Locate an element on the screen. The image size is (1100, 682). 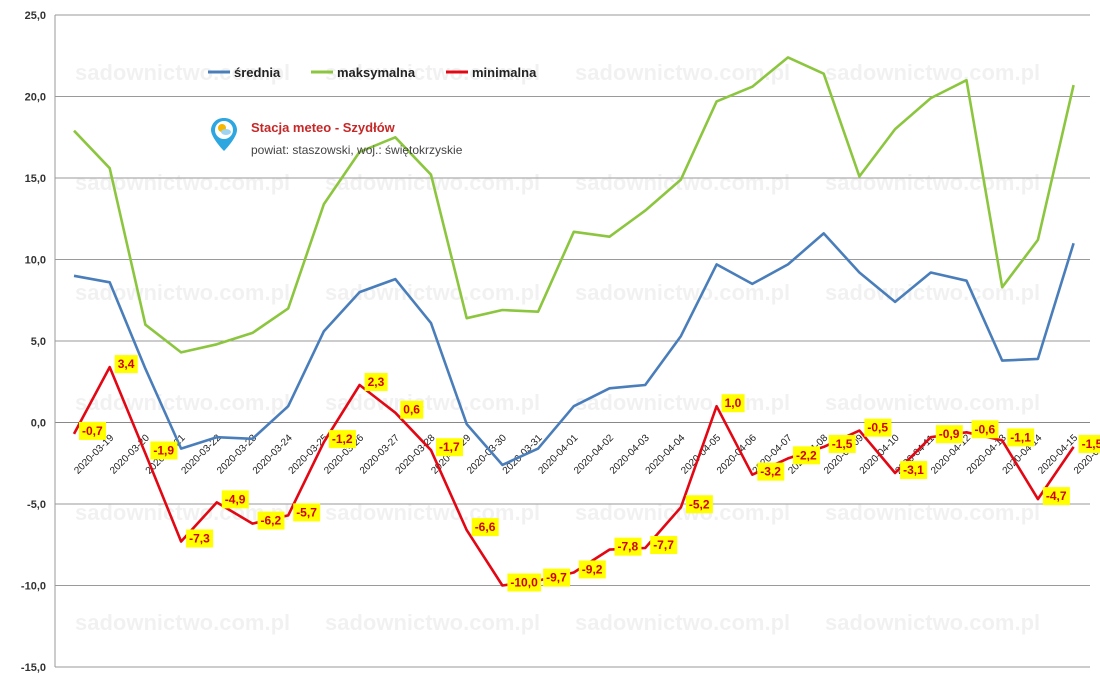
data-label-text: 0,6 is located at coordinates (411, 410).